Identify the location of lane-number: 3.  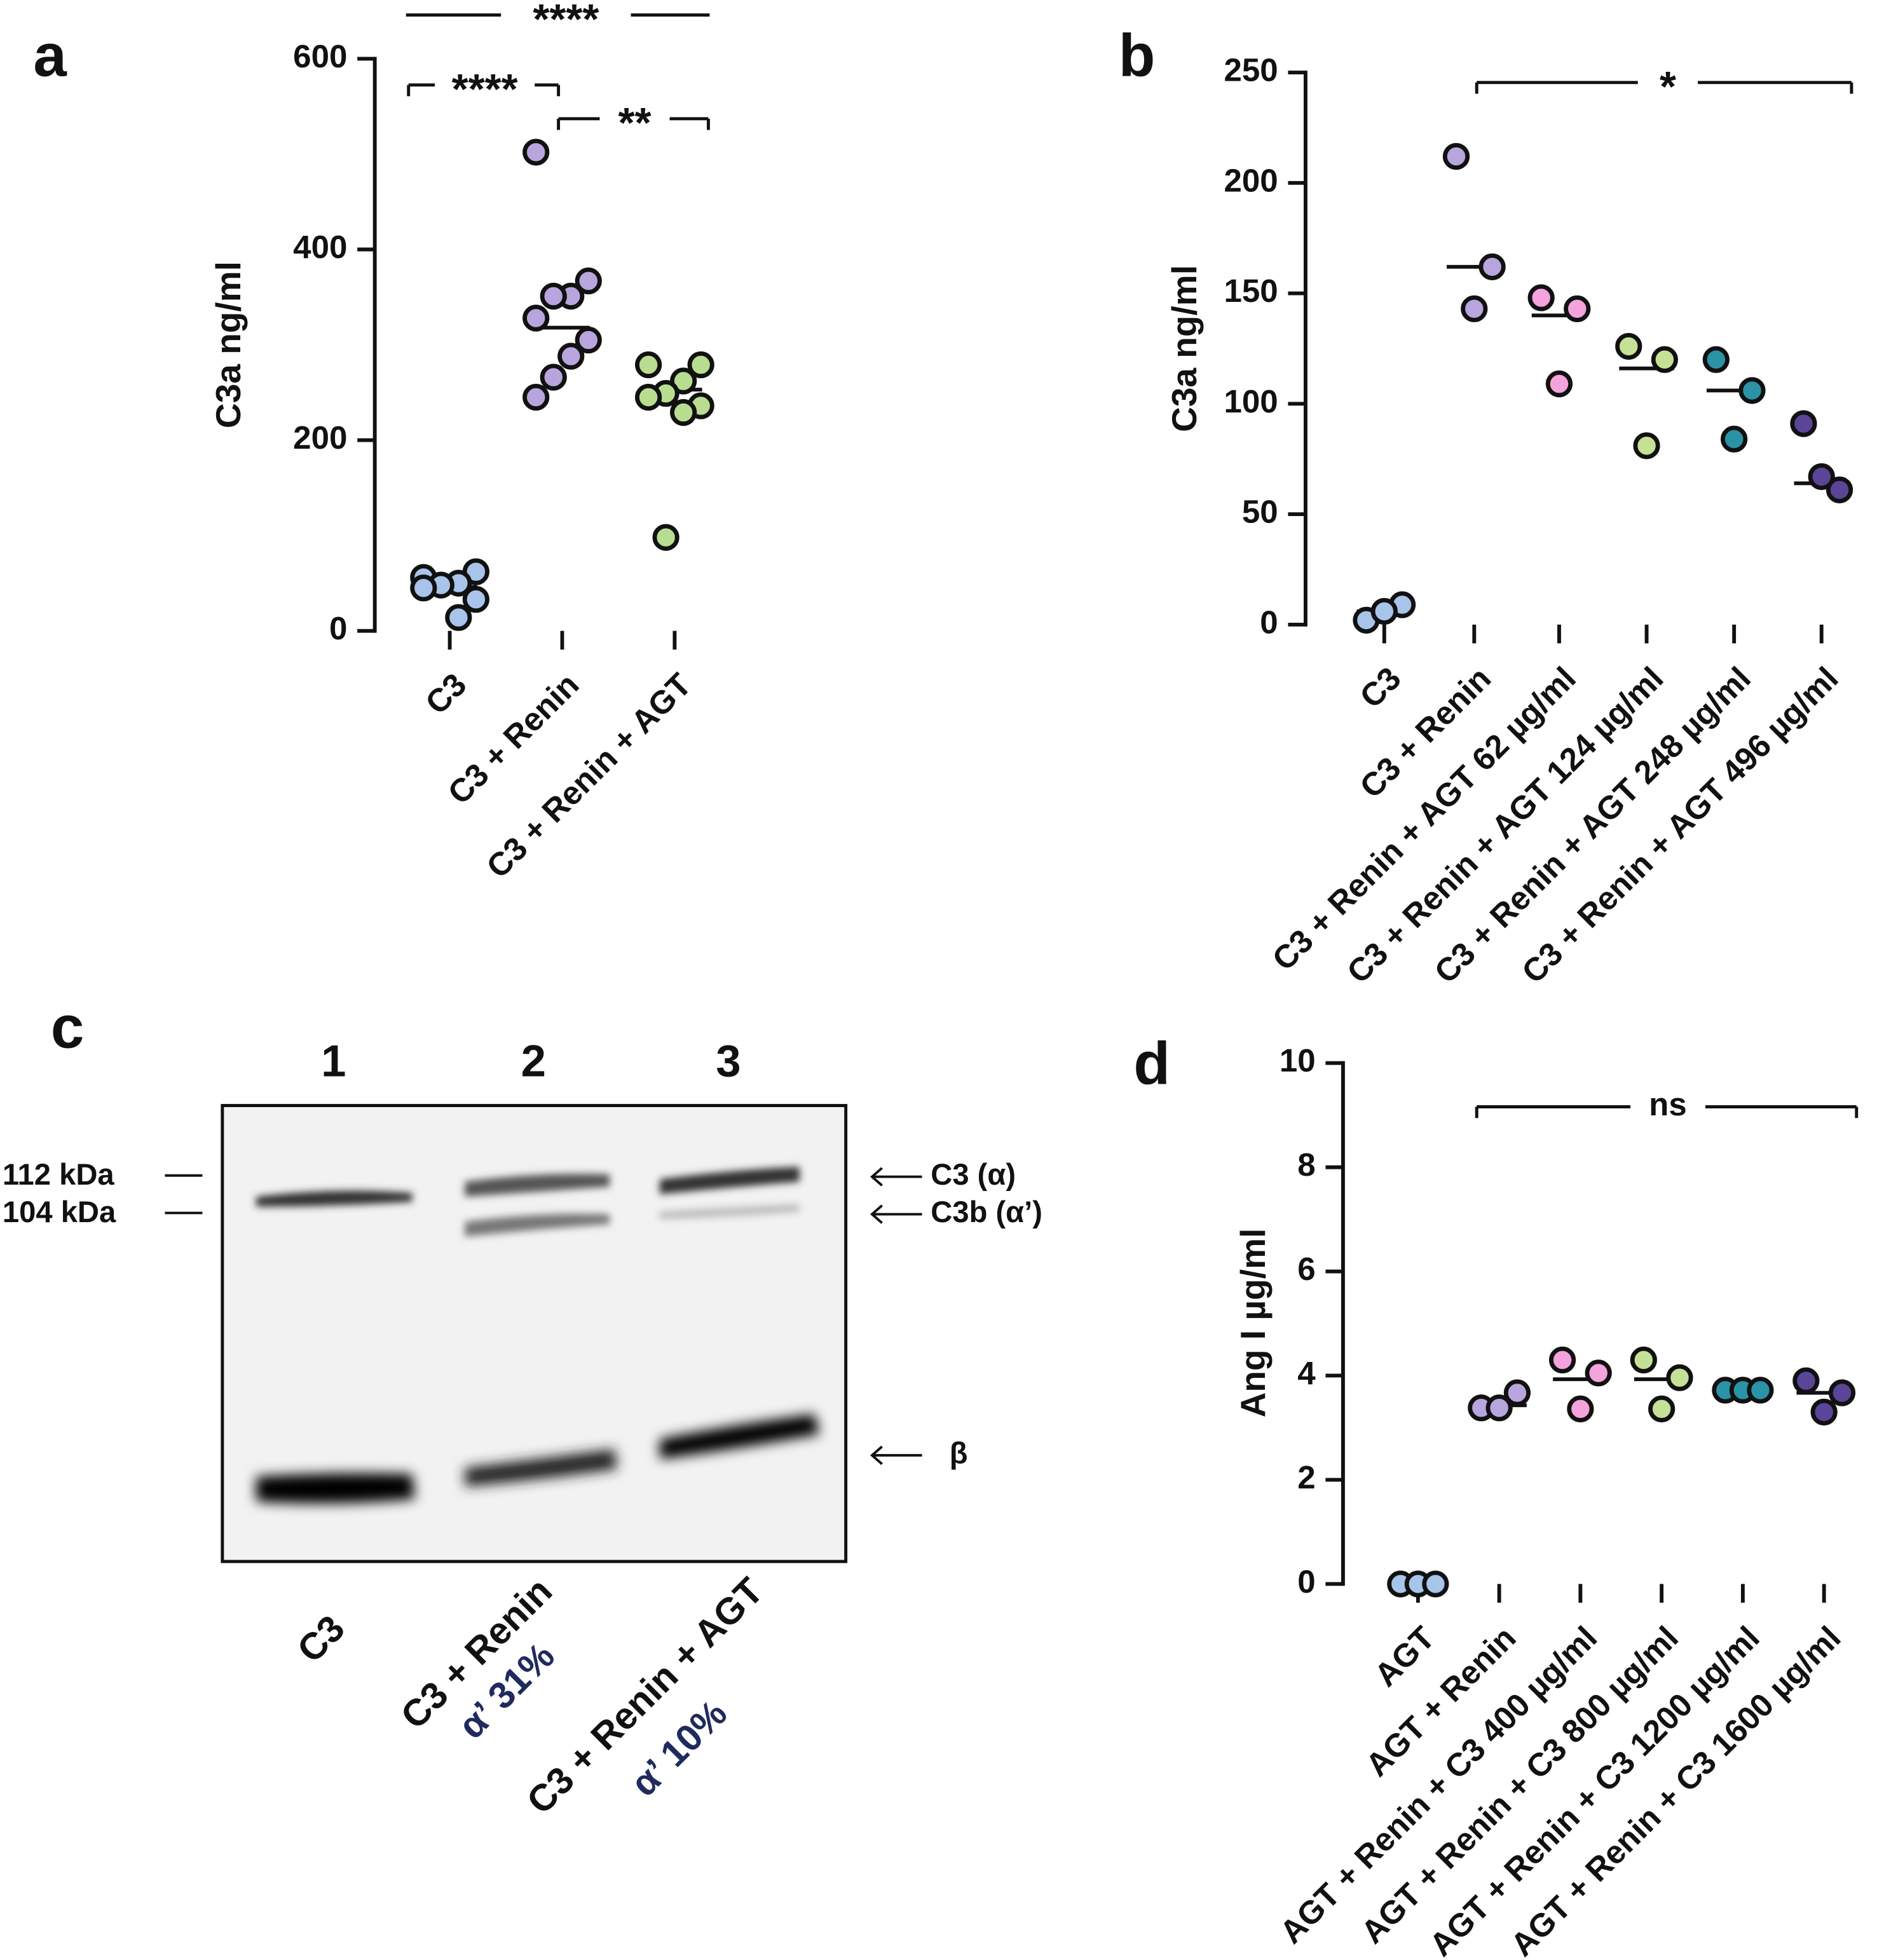
(728, 1060).